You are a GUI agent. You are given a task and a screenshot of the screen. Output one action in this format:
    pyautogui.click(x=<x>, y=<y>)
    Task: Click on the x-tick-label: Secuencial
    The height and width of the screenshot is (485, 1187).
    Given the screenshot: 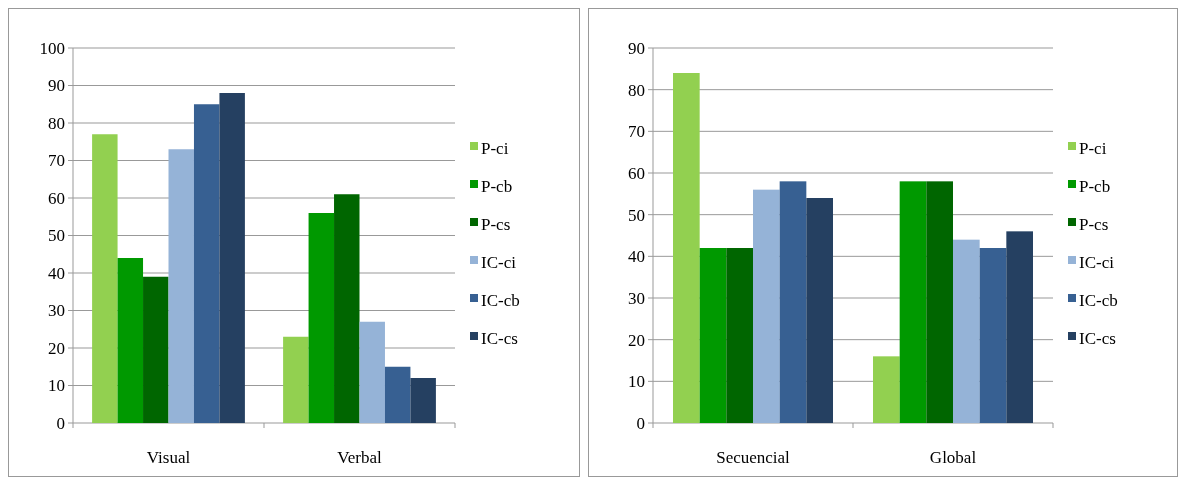 What is the action you would take?
    pyautogui.click(x=753, y=457)
    